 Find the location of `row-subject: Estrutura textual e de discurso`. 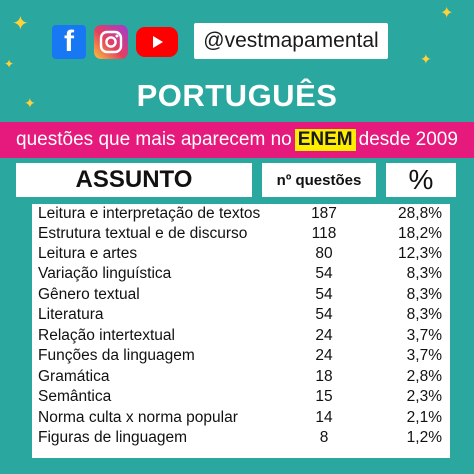

row-subject: Estrutura textual e de discurso is located at coordinates (143, 233).